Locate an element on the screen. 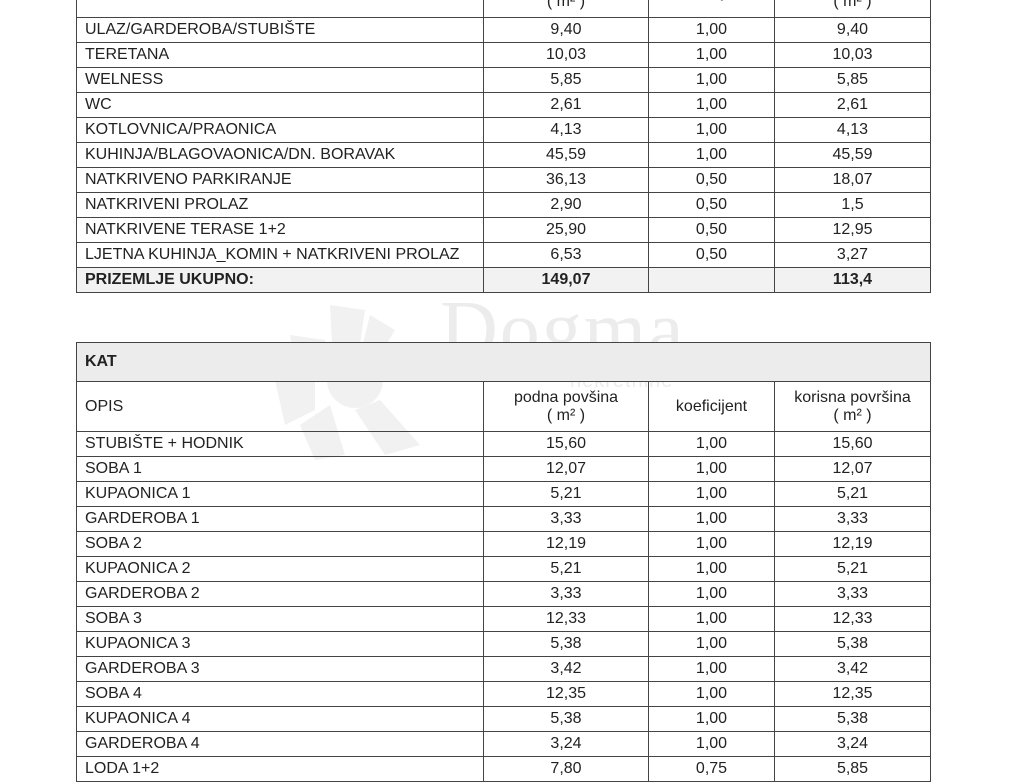 This screenshot has width=1024, height=782. cell-opis: WELNESS is located at coordinates (280, 80).